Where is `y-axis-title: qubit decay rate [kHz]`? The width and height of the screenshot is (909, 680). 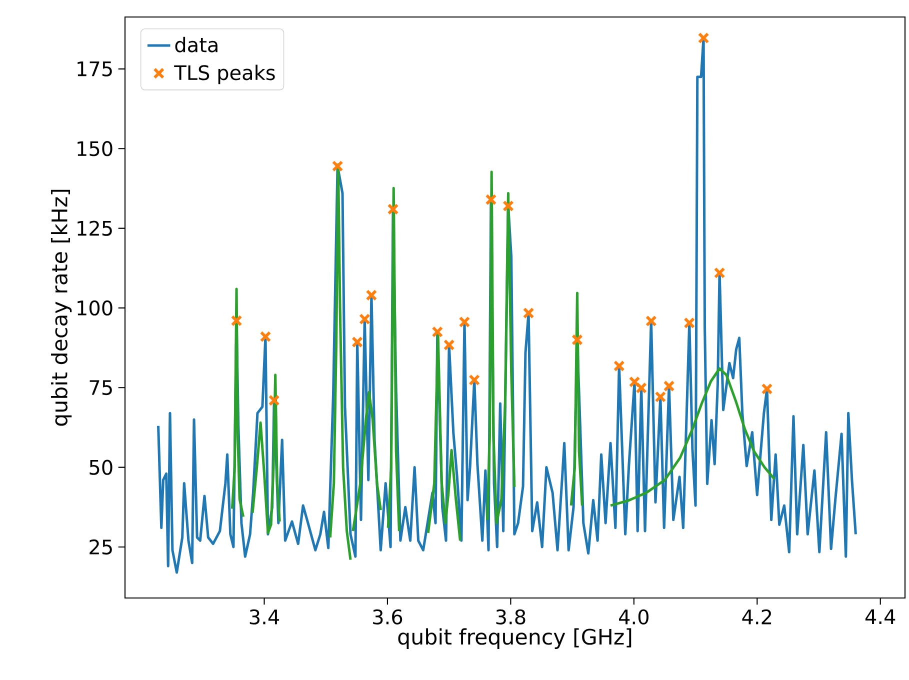
y-axis-title: qubit decay rate [kHz] is located at coordinates (61, 308).